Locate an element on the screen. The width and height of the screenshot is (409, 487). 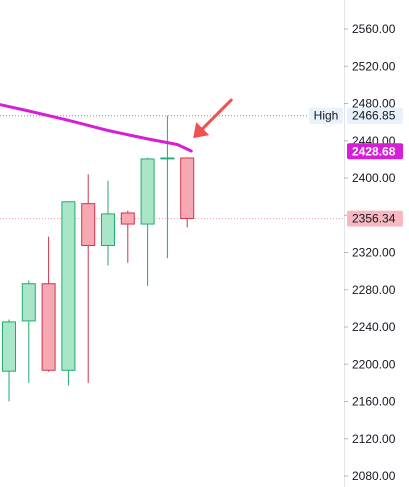
price-badge-value: 2428.68 is located at coordinates (374, 151).